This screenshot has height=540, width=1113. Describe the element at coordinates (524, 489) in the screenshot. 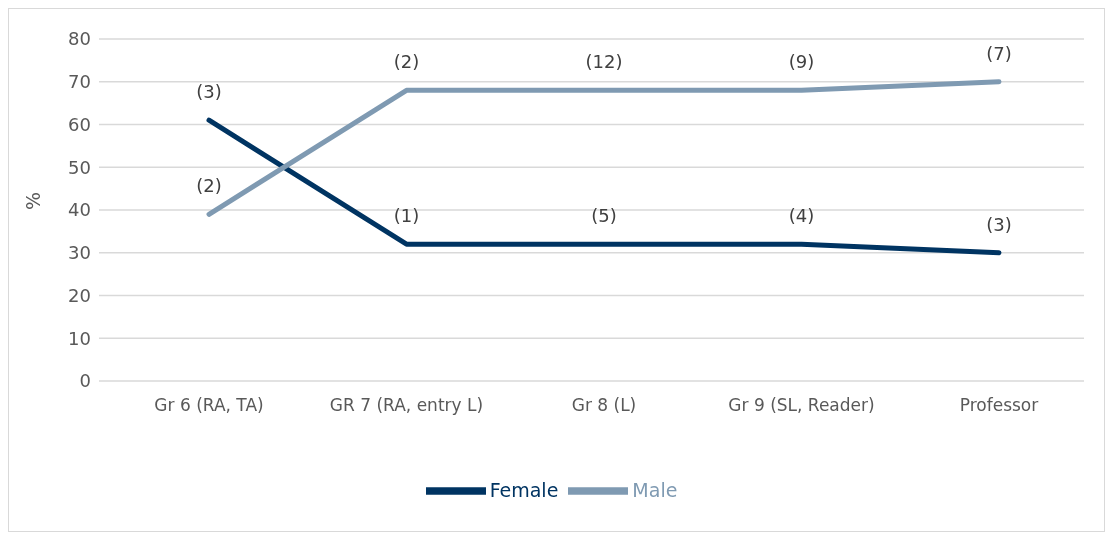

I see `legend-label: Female` at that location.